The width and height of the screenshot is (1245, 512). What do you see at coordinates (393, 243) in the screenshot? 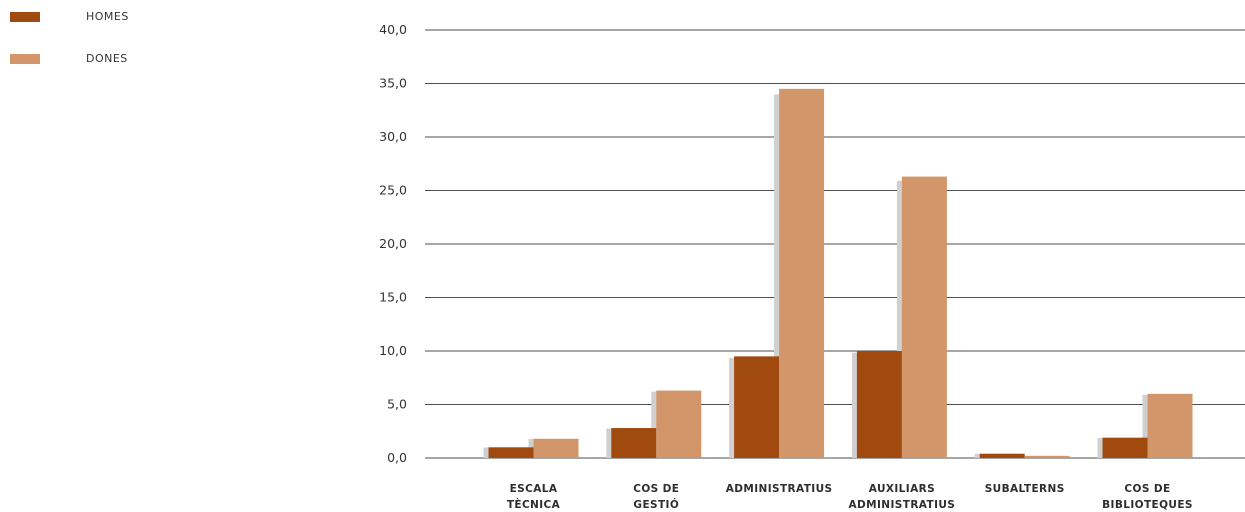
I see `y-tick-label: 20,0` at bounding box center [393, 243].